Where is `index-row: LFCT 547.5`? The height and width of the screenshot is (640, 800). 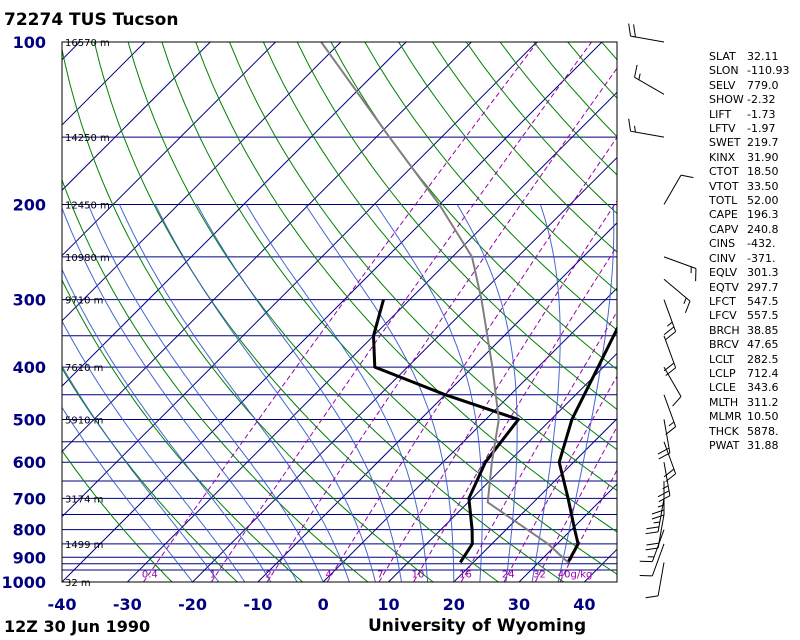 index-row: LFCT 547.5 is located at coordinates (754, 302).